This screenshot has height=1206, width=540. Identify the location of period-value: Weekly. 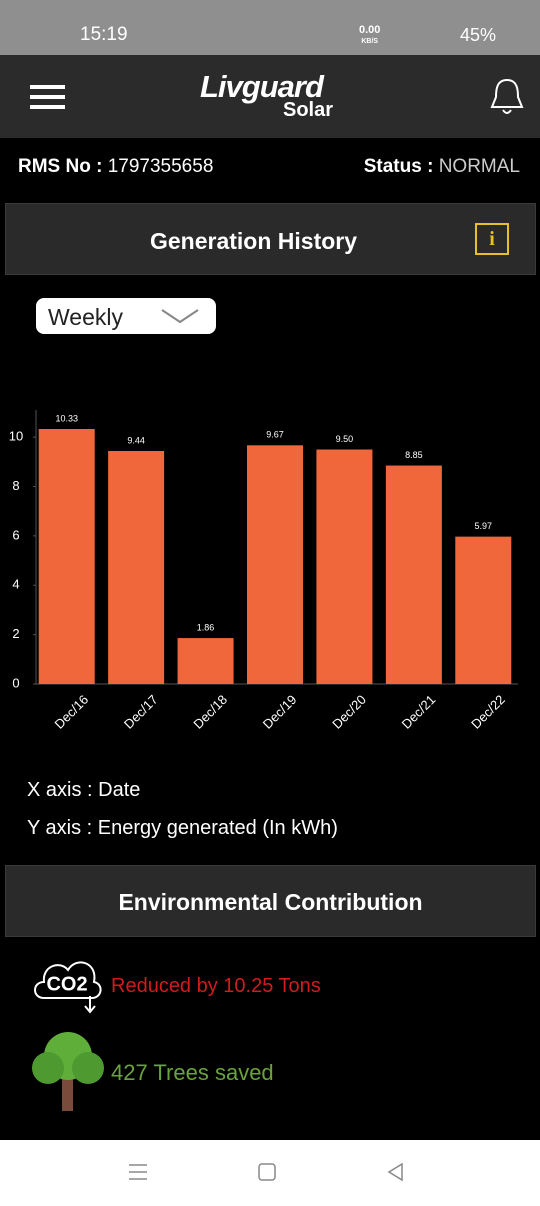
(85, 317).